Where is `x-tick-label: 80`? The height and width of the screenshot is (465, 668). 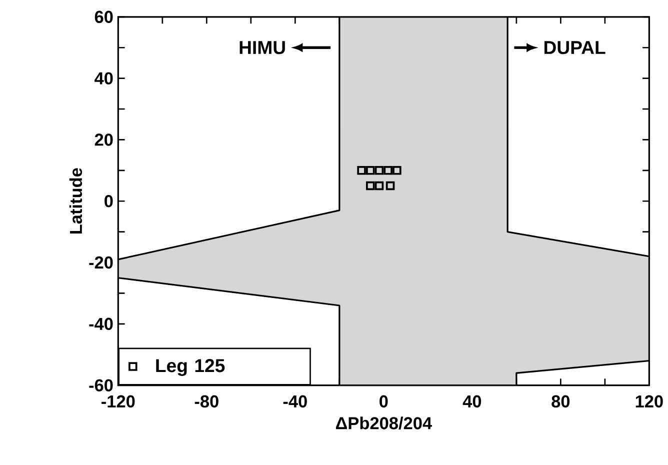 x-tick-label: 80 is located at coordinates (561, 401).